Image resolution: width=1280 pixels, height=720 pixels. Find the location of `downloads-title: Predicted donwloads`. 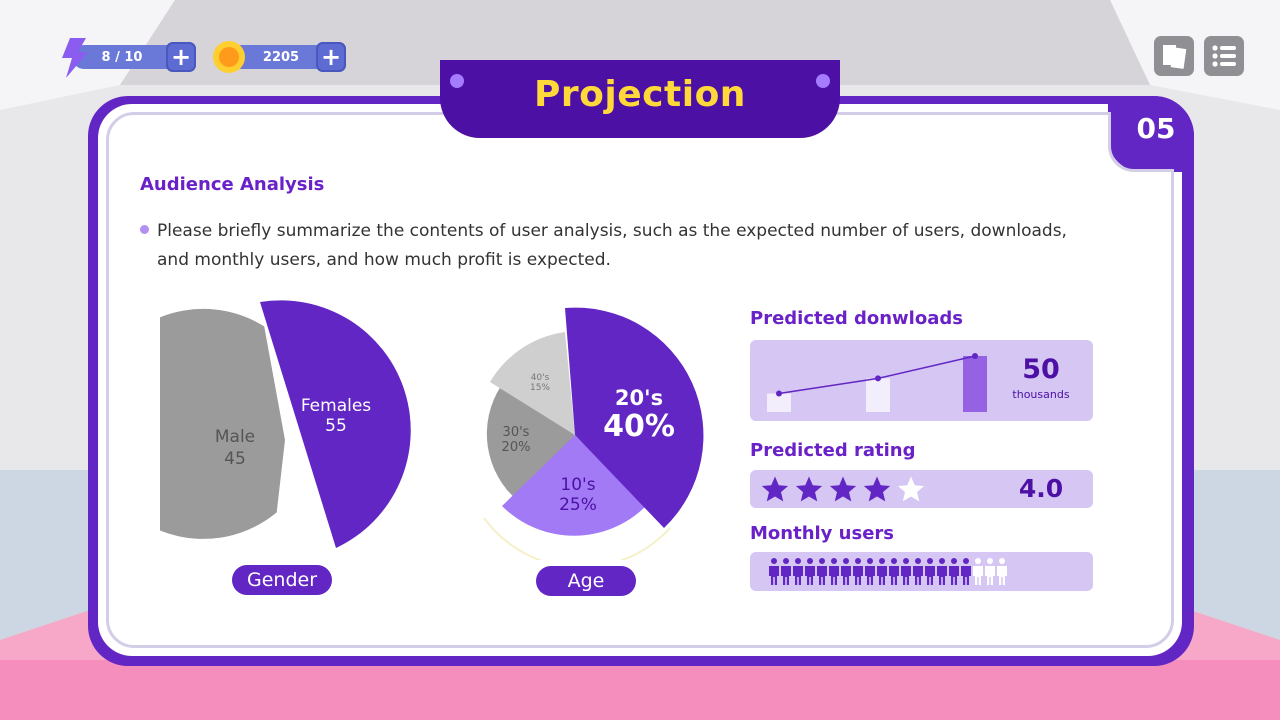

downloads-title: Predicted donwloads is located at coordinates (856, 318).